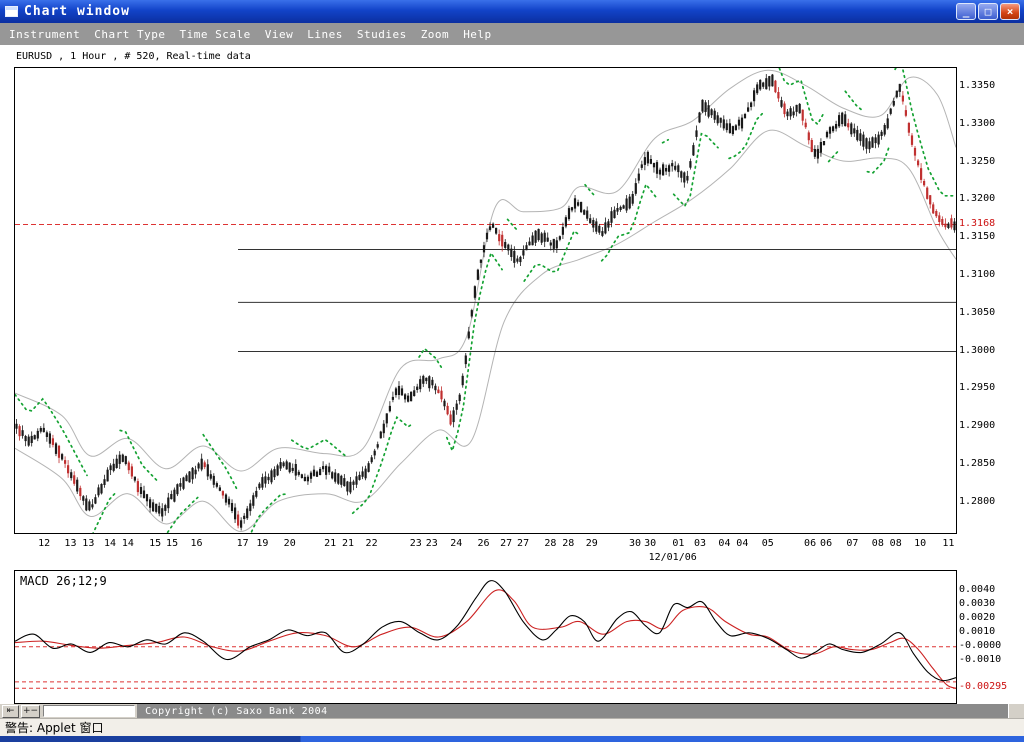 The width and height of the screenshot is (1024, 742). Describe the element at coordinates (31, 711) in the screenshot. I see `zoom-buttons: +−` at that location.